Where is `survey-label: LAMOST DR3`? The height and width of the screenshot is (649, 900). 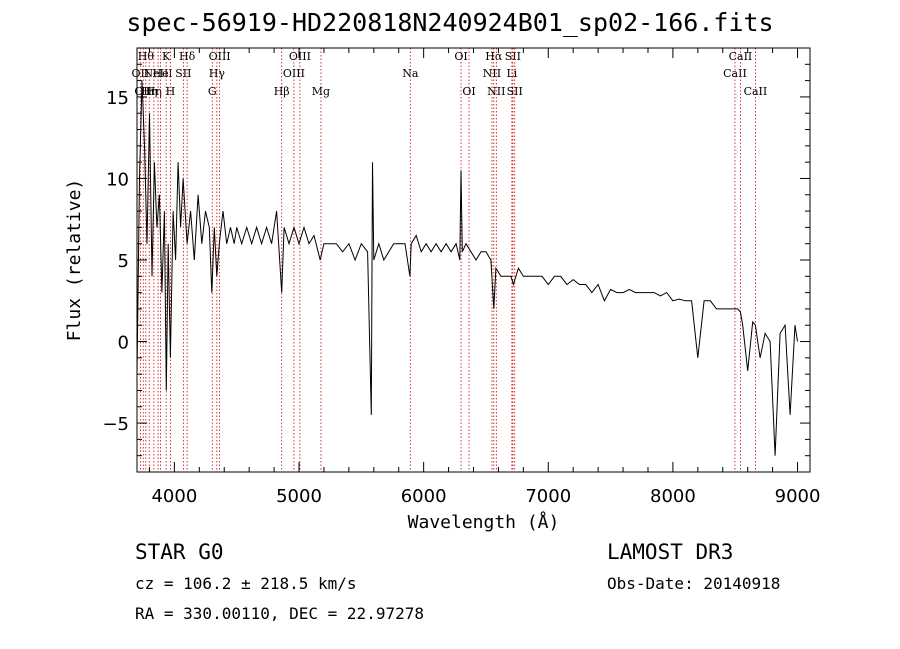
survey-label: LAMOST DR3 is located at coordinates (670, 552).